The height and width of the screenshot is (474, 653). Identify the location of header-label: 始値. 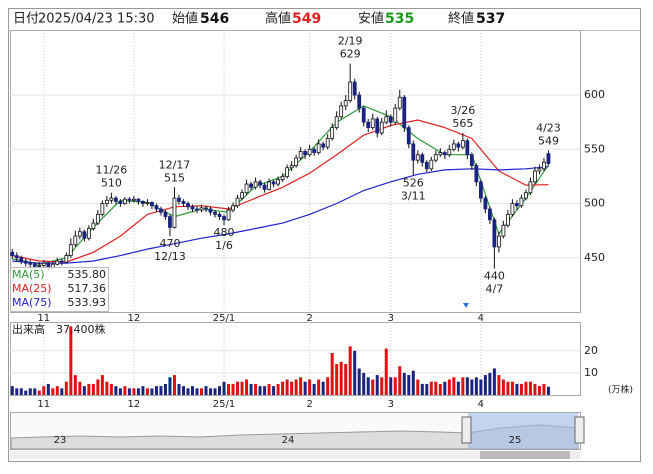
(185, 19).